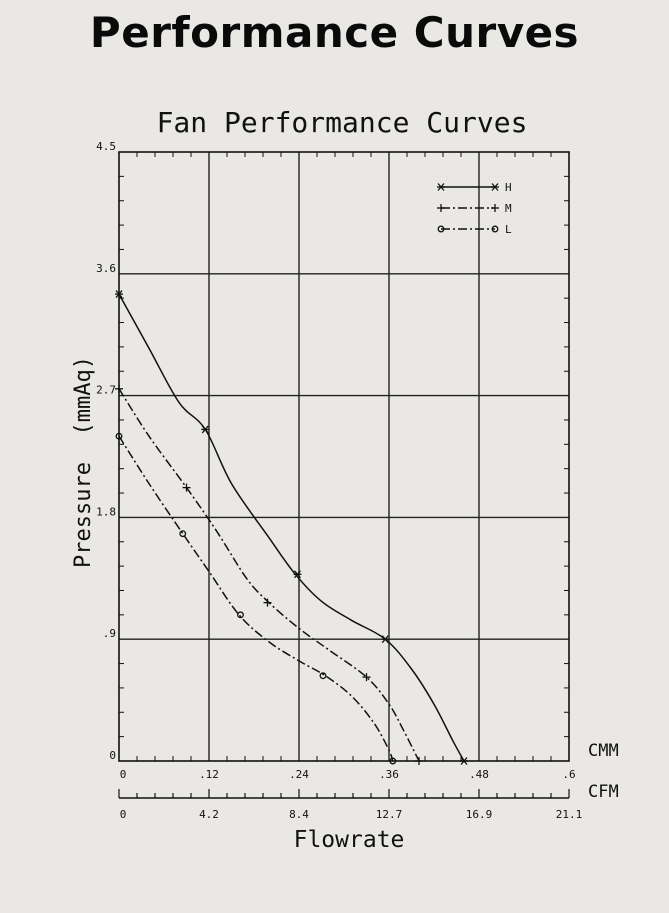 This screenshot has width=669, height=913. What do you see at coordinates (342, 122) in the screenshot?
I see `chart-title: Fan Performance Curves` at bounding box center [342, 122].